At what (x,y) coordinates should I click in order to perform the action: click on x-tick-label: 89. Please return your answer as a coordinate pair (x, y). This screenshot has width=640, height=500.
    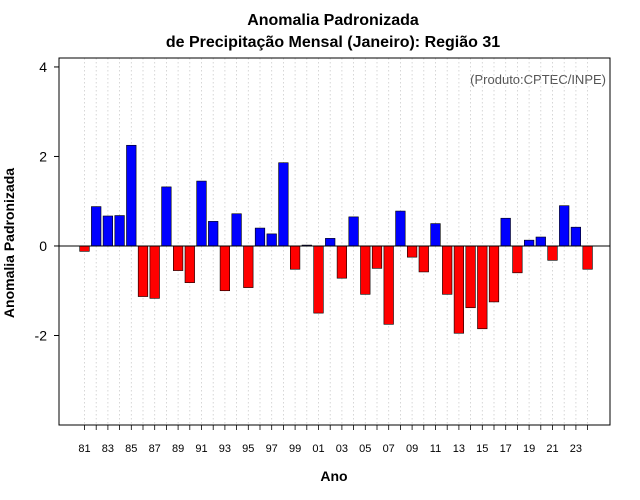
    Looking at the image, I should click on (178, 449).